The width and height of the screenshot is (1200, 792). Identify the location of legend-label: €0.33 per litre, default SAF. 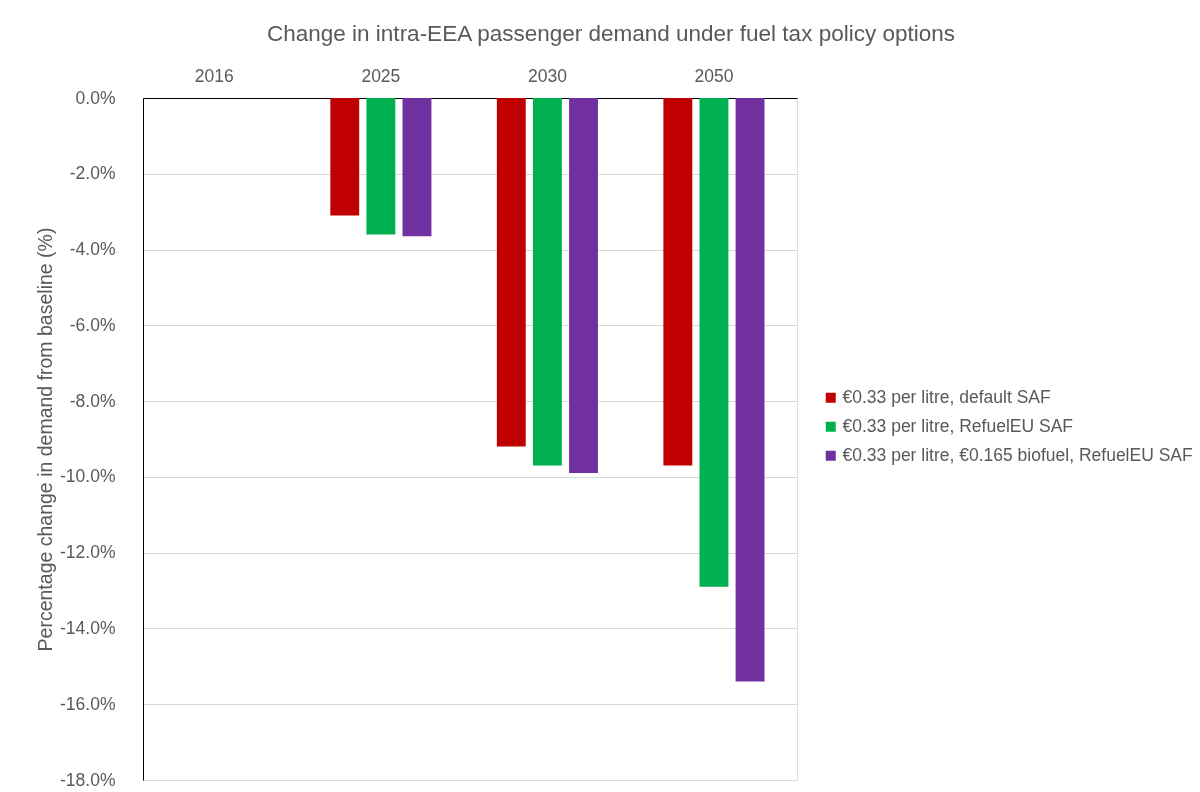
(946, 396).